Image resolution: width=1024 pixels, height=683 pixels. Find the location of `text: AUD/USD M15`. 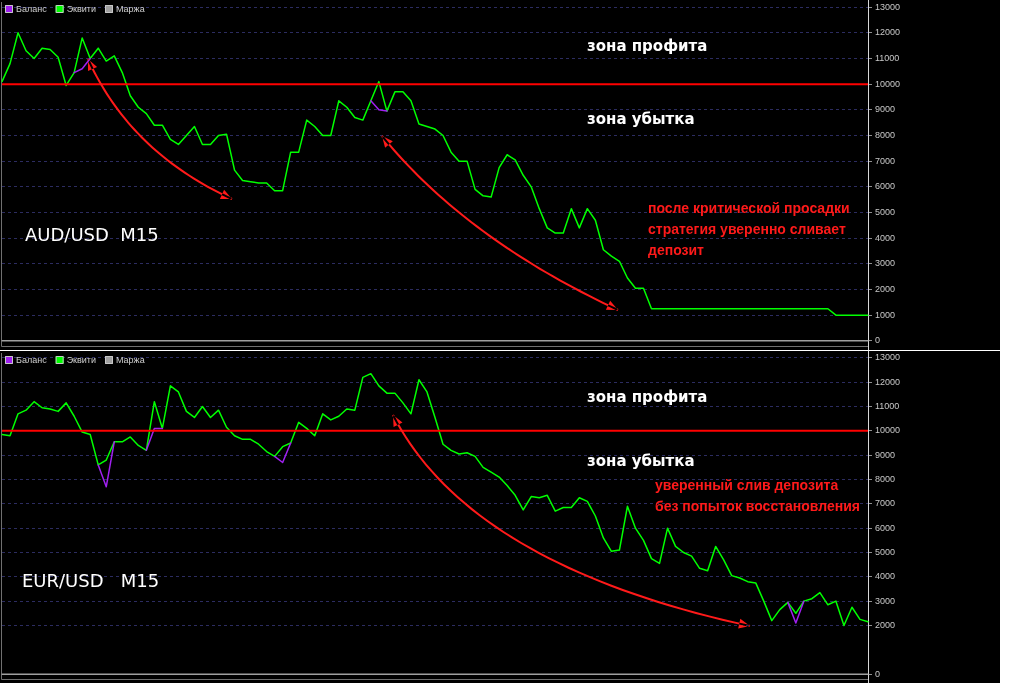

text: AUD/USD M15 is located at coordinates (92, 234).